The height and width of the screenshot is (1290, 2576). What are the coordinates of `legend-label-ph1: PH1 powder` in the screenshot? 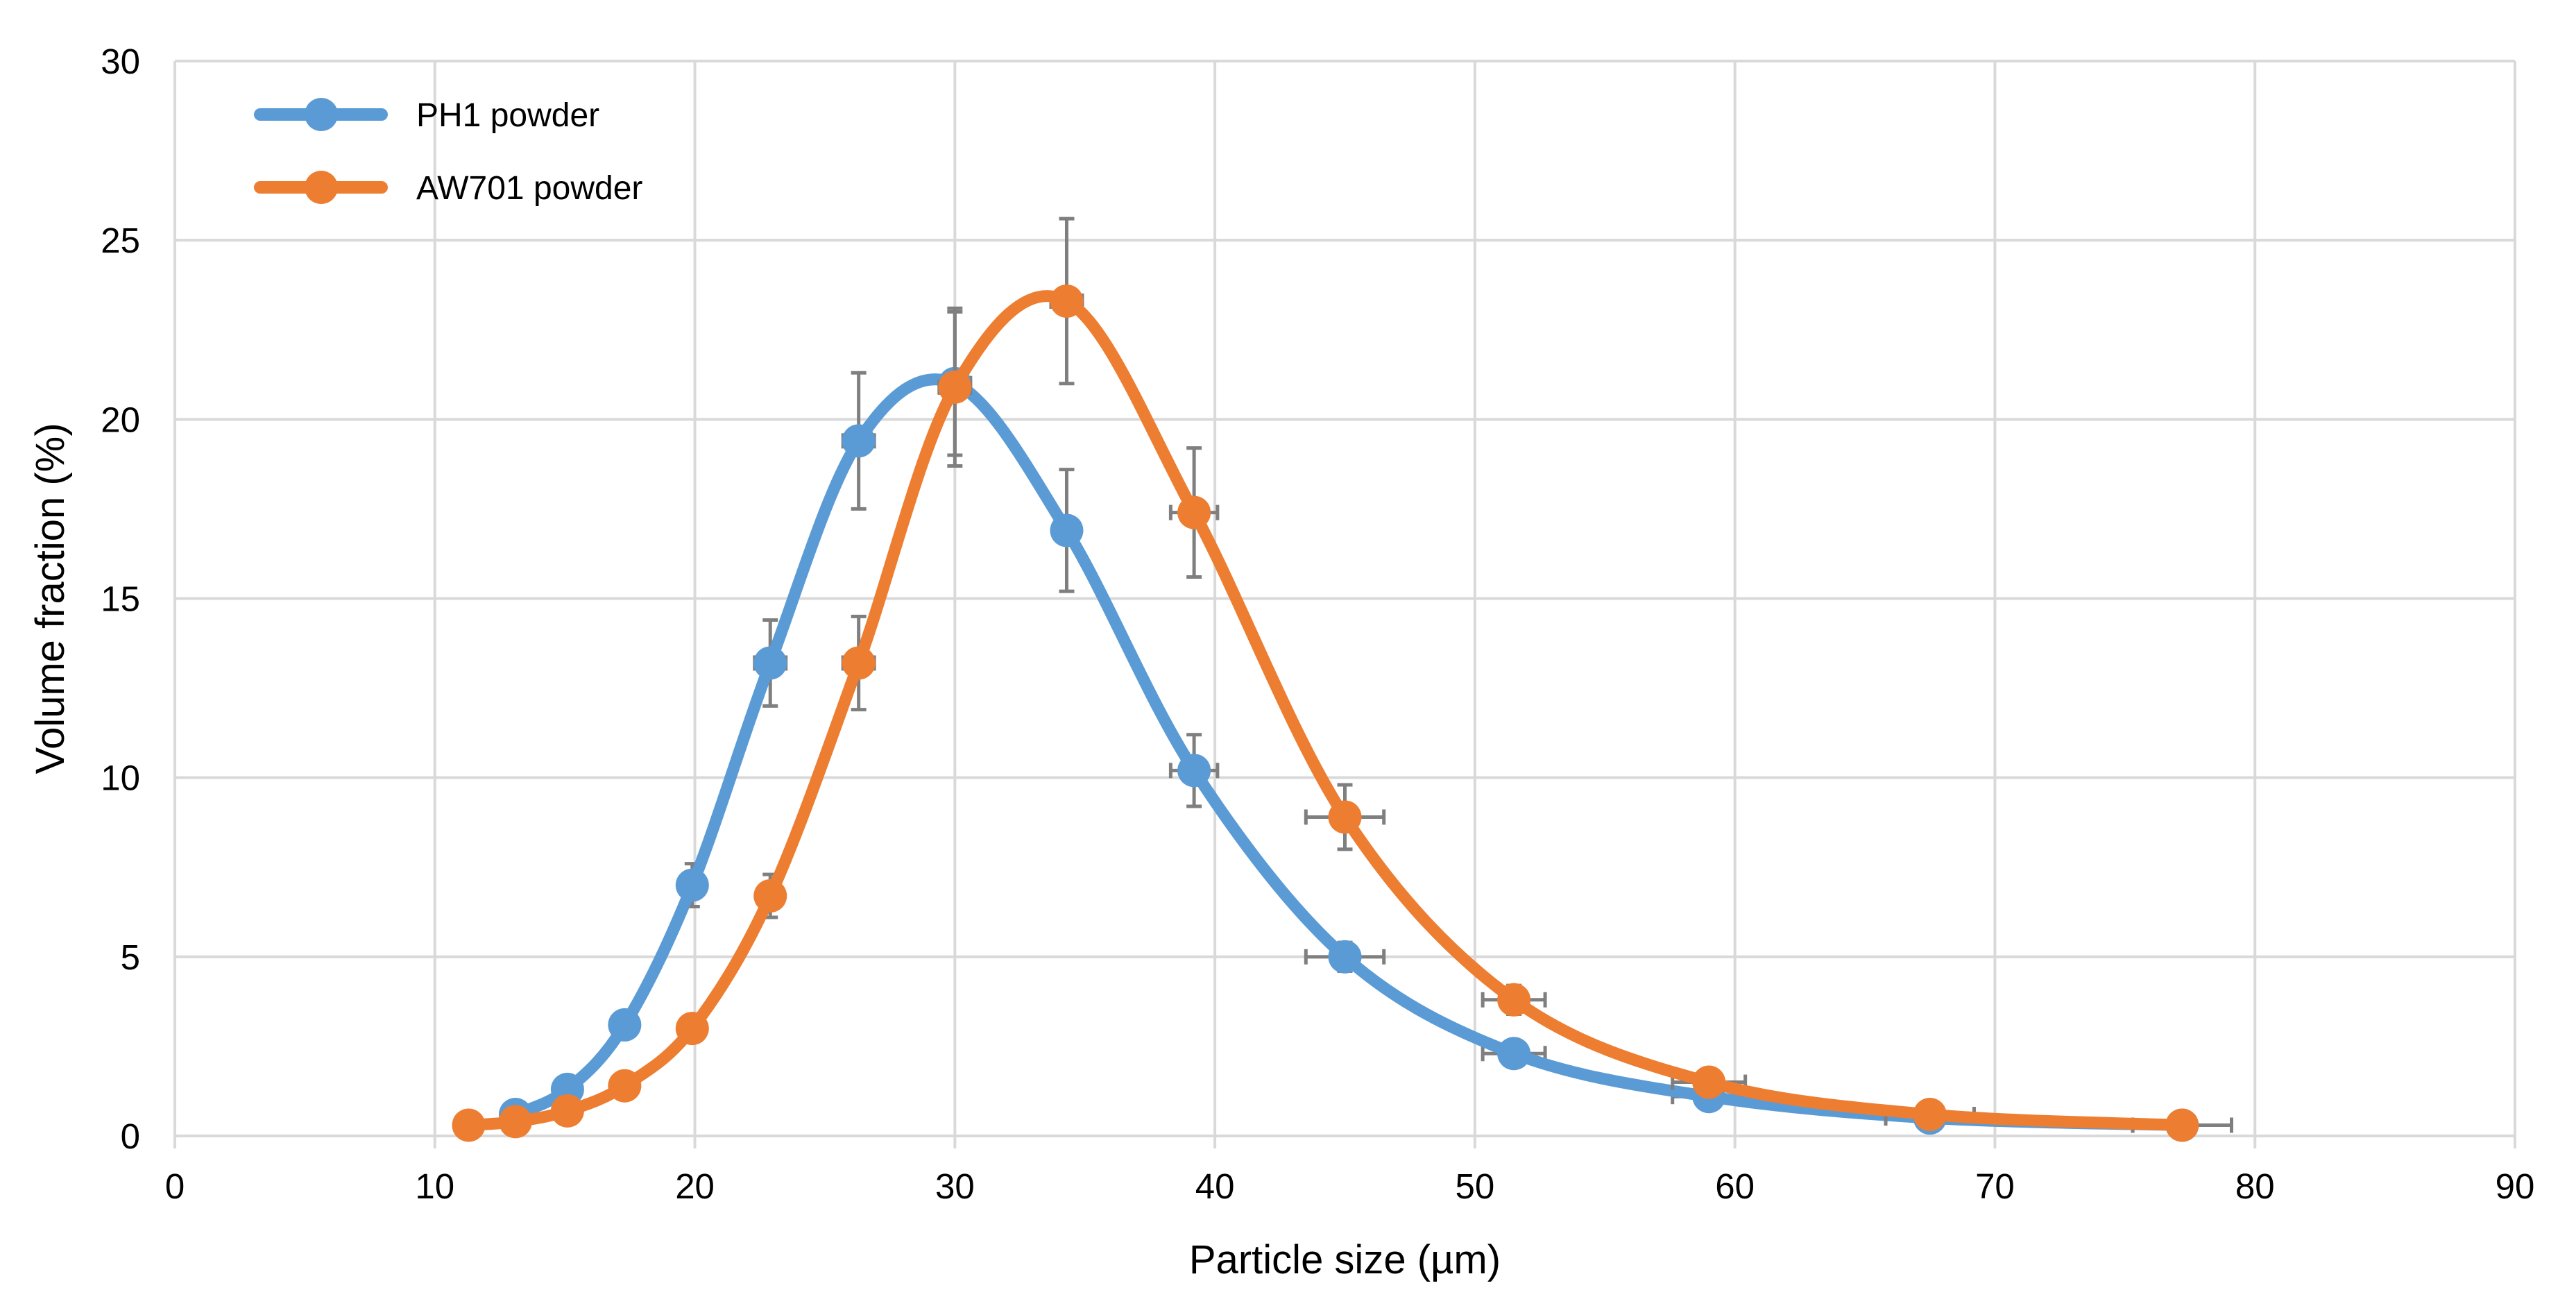 It's located at (507, 115).